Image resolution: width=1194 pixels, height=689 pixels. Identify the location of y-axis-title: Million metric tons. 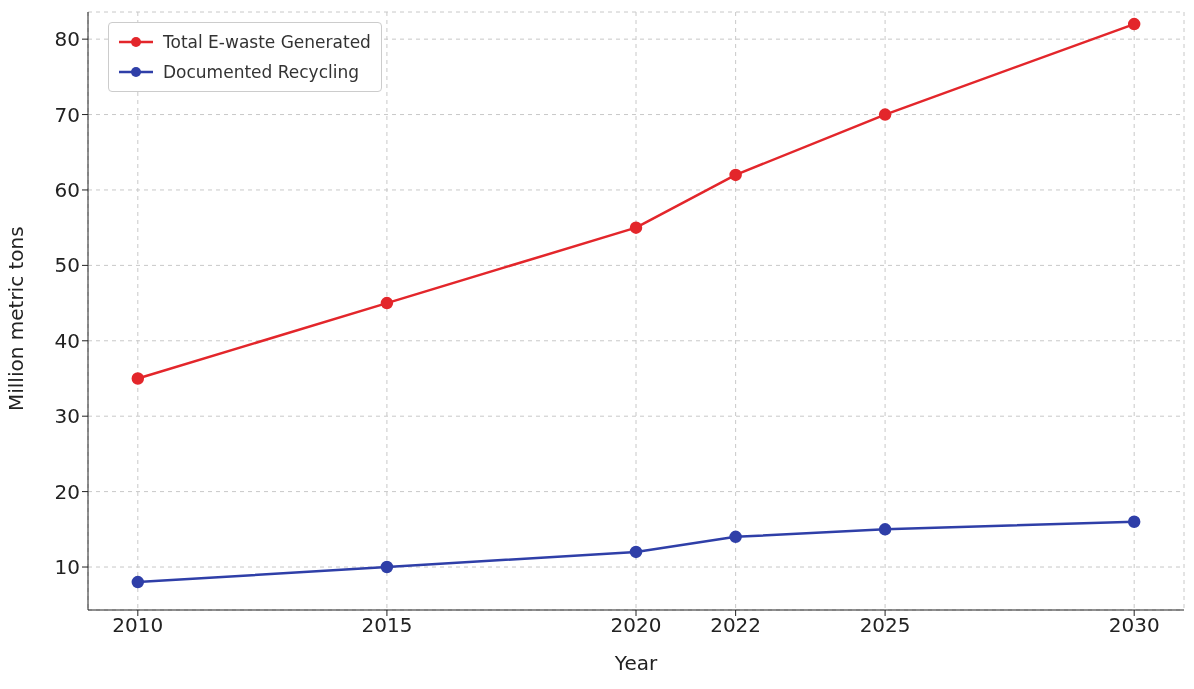
(16, 318).